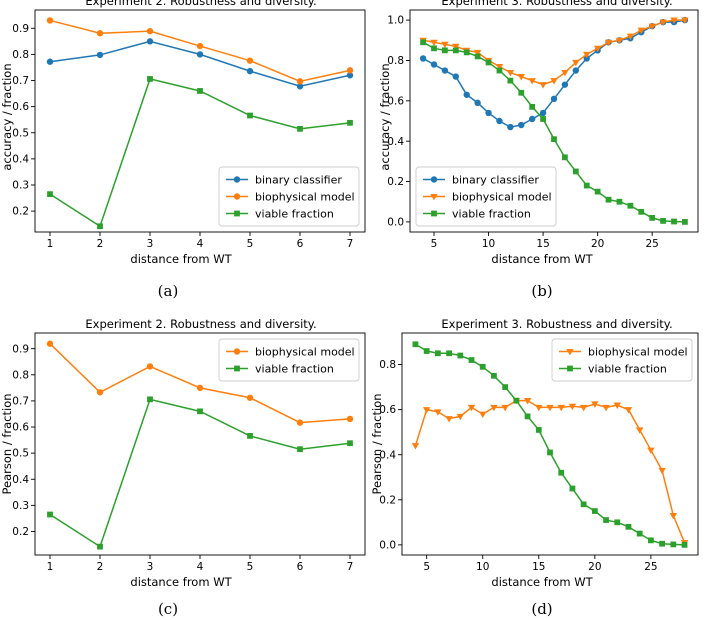 The image size is (709, 620). Describe the element at coordinates (20, 349) in the screenshot. I see `y-tick-label: 0.9` at that location.